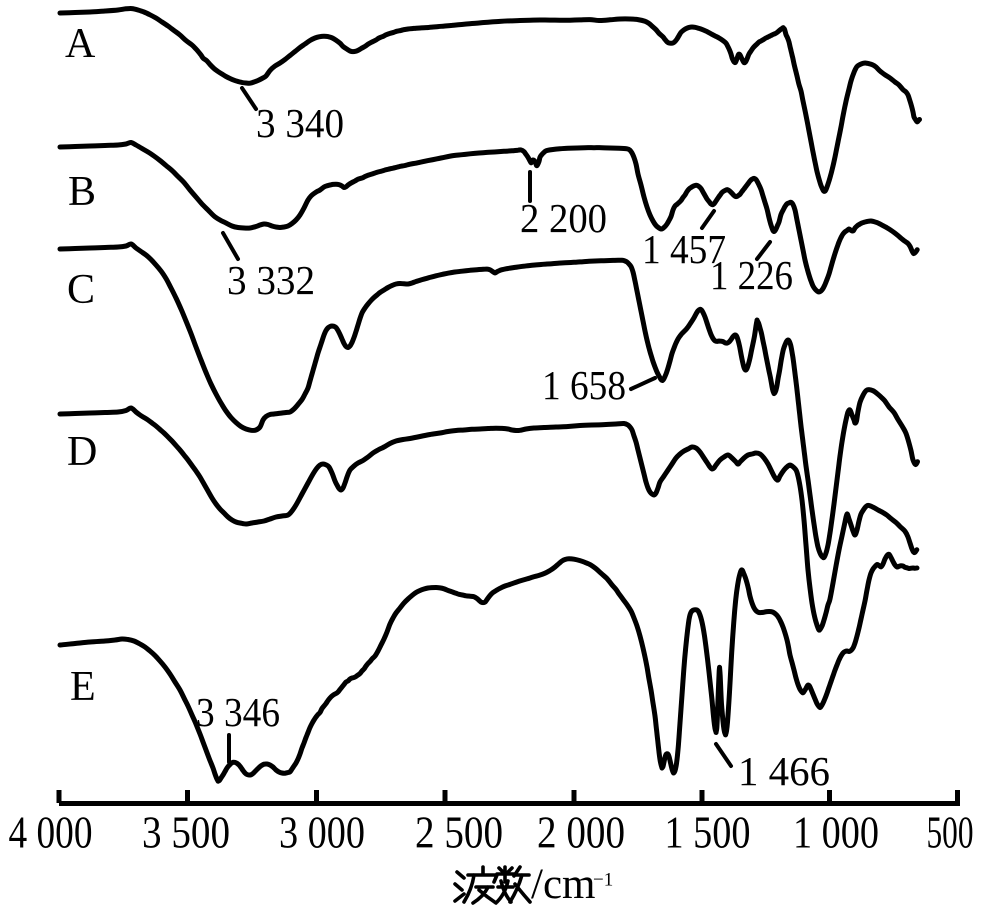 The height and width of the screenshot is (917, 1000). Describe the element at coordinates (80, 44) in the screenshot. I see `svg-text: A` at that location.